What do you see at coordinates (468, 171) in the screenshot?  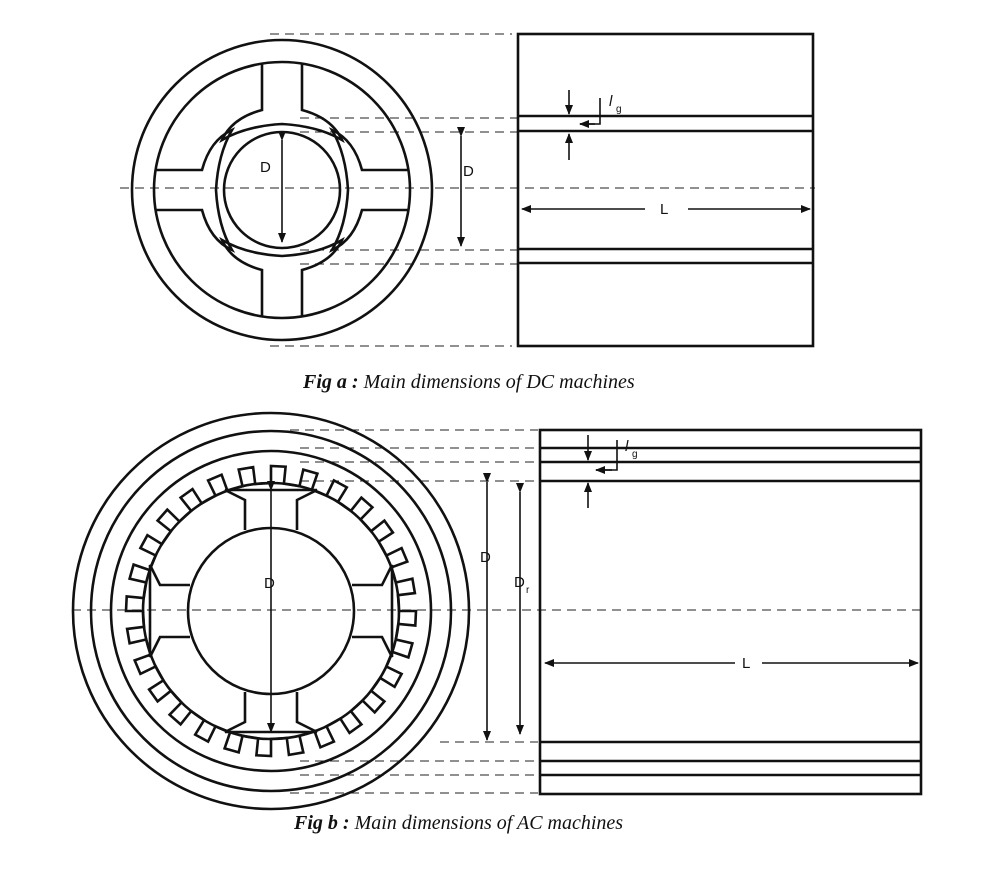 I see `fig-a-d-side-label: D` at bounding box center [468, 171].